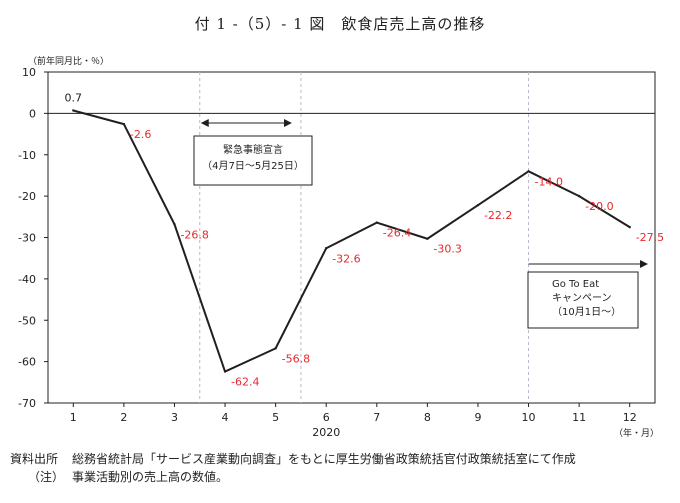  What do you see at coordinates (74, 97) in the screenshot?
I see `data-label: 0.7` at bounding box center [74, 97].